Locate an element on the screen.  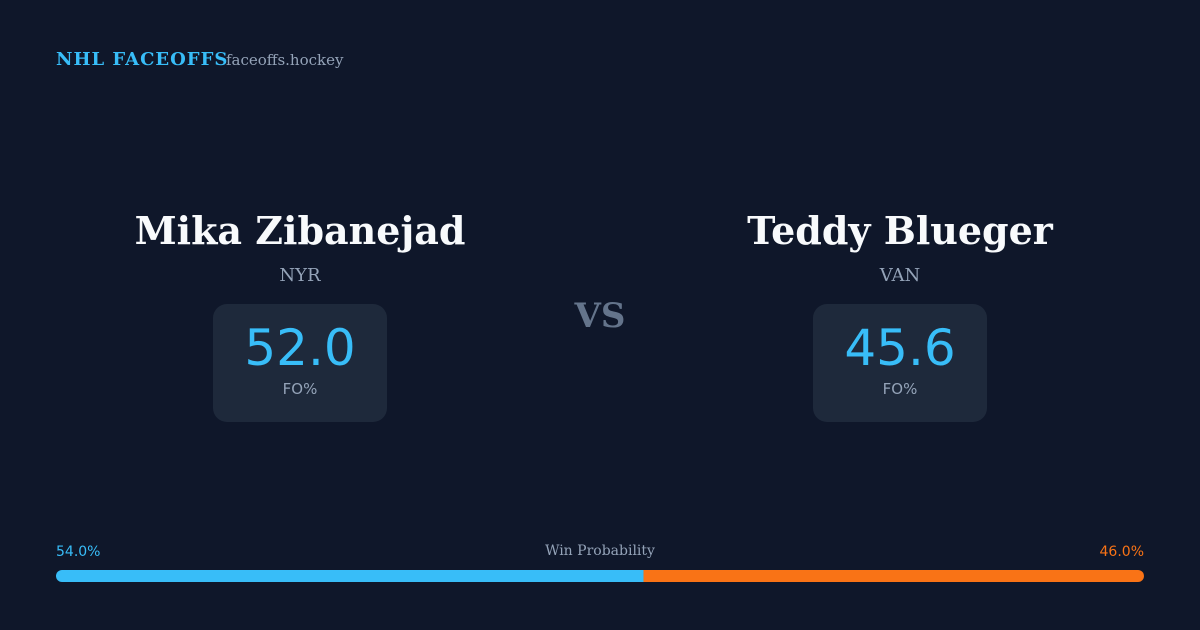
team: NYR is located at coordinates (300, 275).